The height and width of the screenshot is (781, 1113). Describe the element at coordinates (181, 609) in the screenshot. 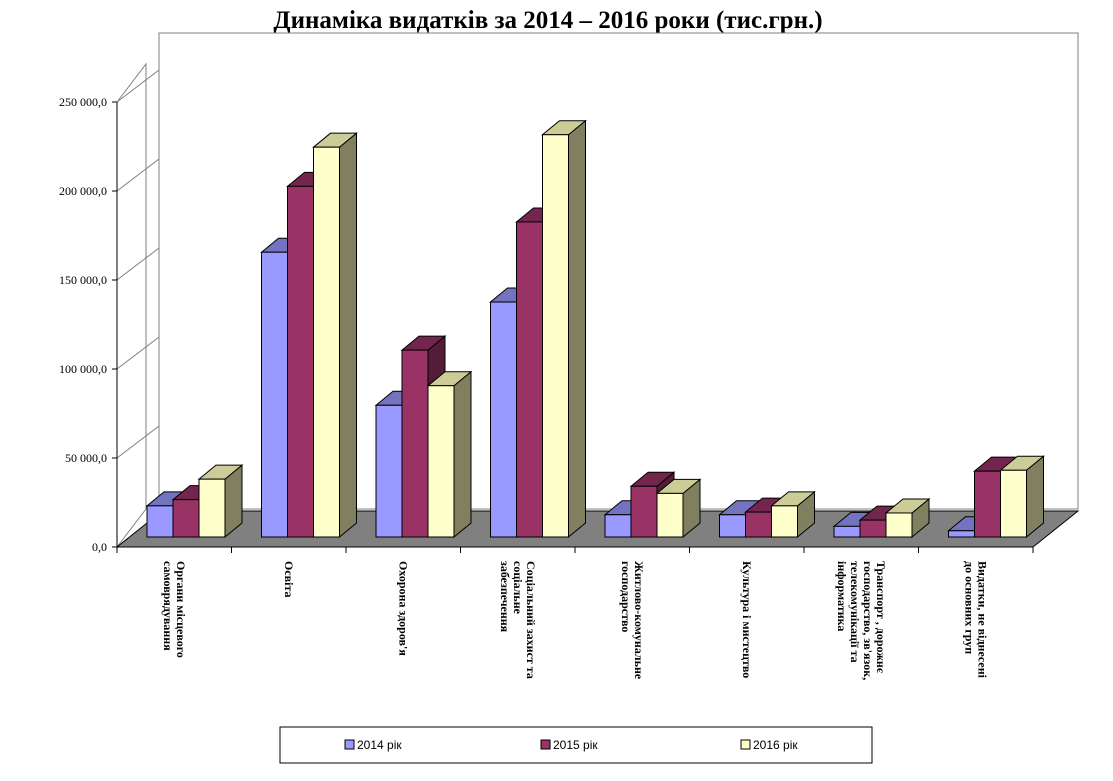

I see `x-tick-label-line: Органи місцевого` at that location.